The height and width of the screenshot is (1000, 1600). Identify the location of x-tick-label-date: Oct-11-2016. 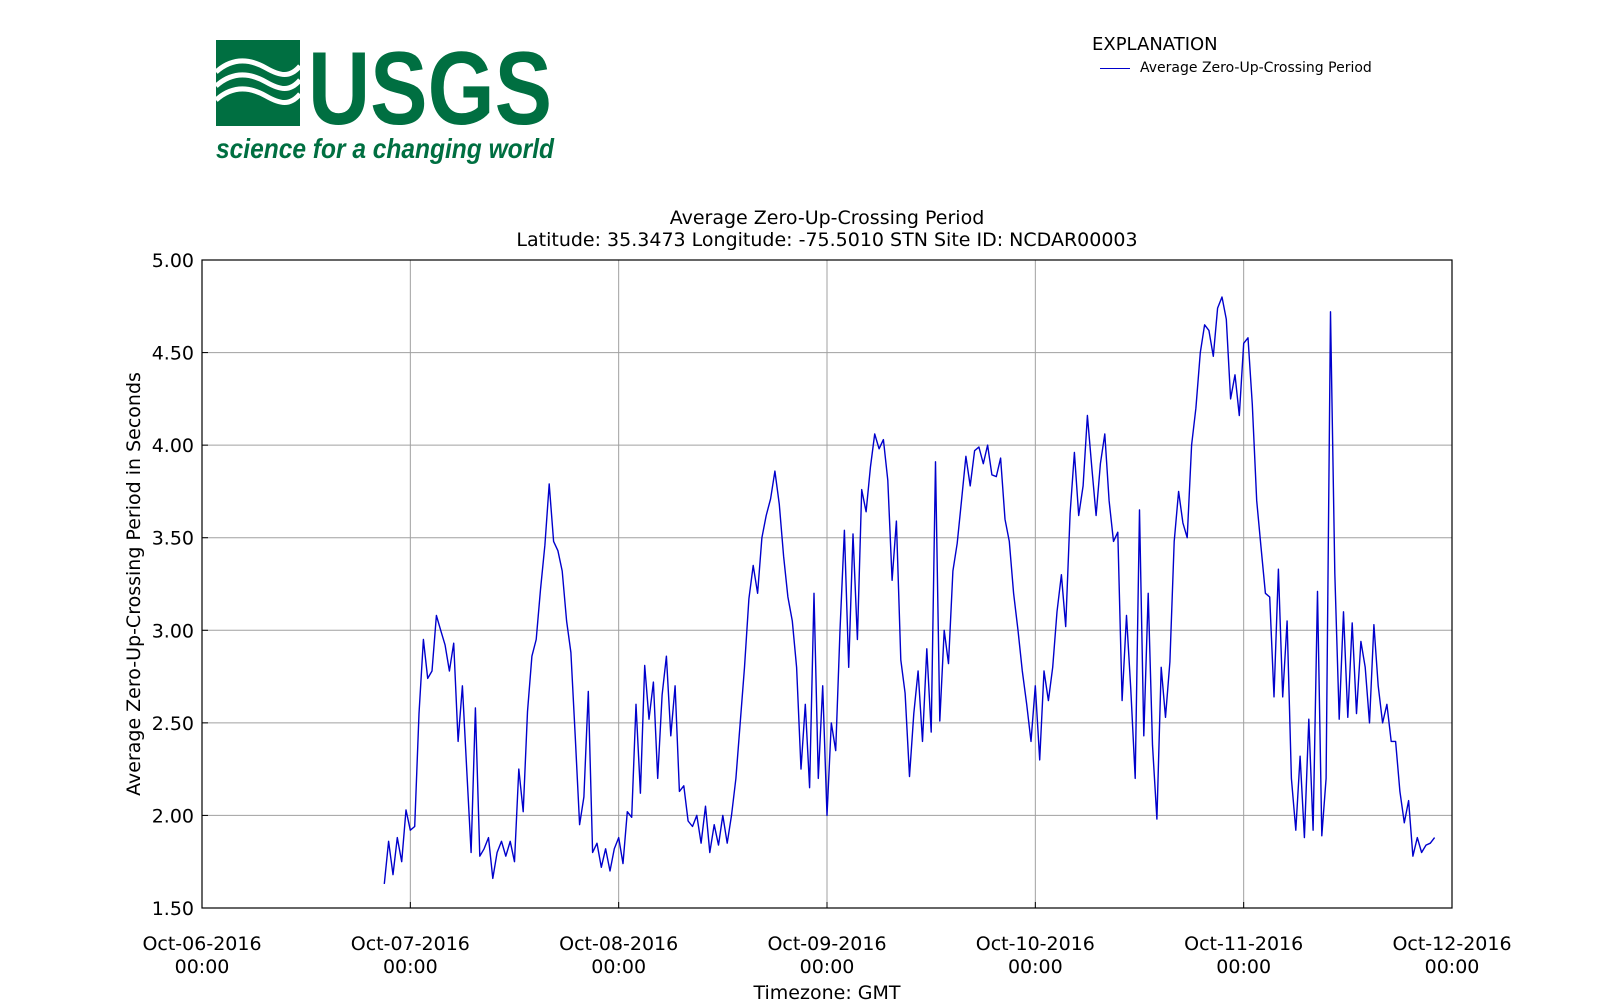
(1243, 944).